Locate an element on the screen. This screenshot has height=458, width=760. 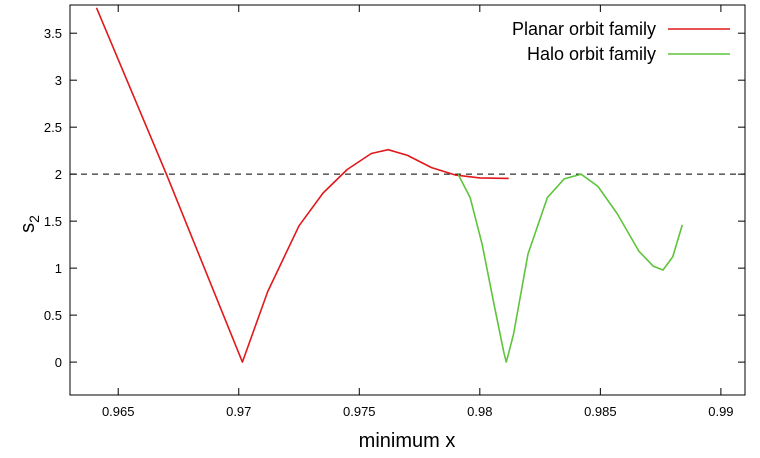
x-tick-label: 0.965 is located at coordinates (118, 411).